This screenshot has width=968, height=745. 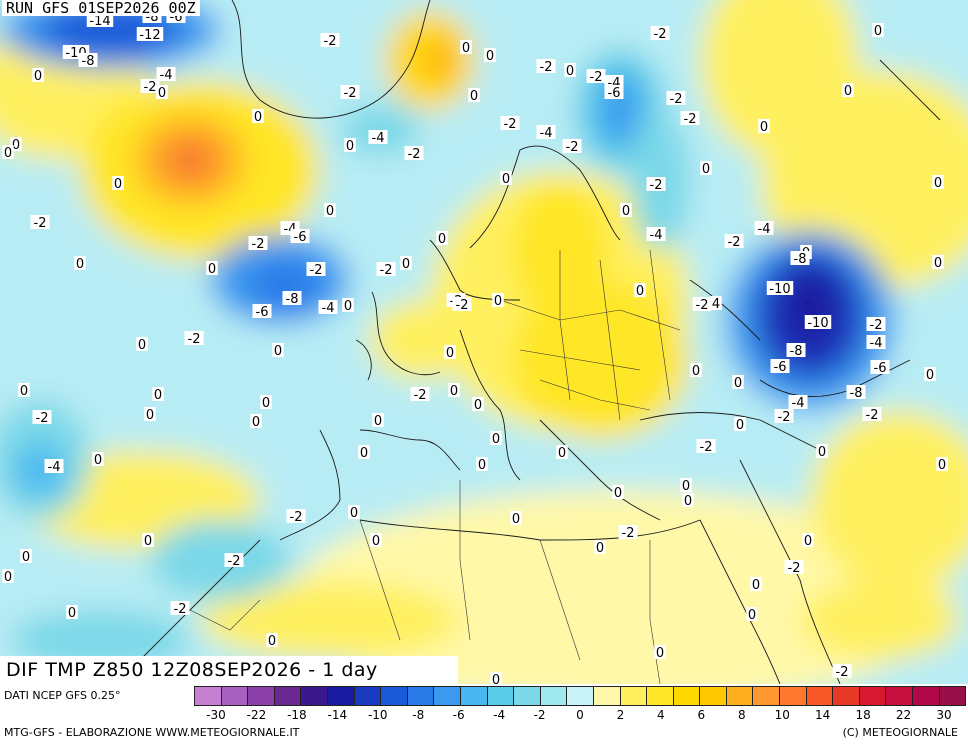 What do you see at coordinates (256, 715) in the screenshot?
I see `legend-label: -22` at bounding box center [256, 715].